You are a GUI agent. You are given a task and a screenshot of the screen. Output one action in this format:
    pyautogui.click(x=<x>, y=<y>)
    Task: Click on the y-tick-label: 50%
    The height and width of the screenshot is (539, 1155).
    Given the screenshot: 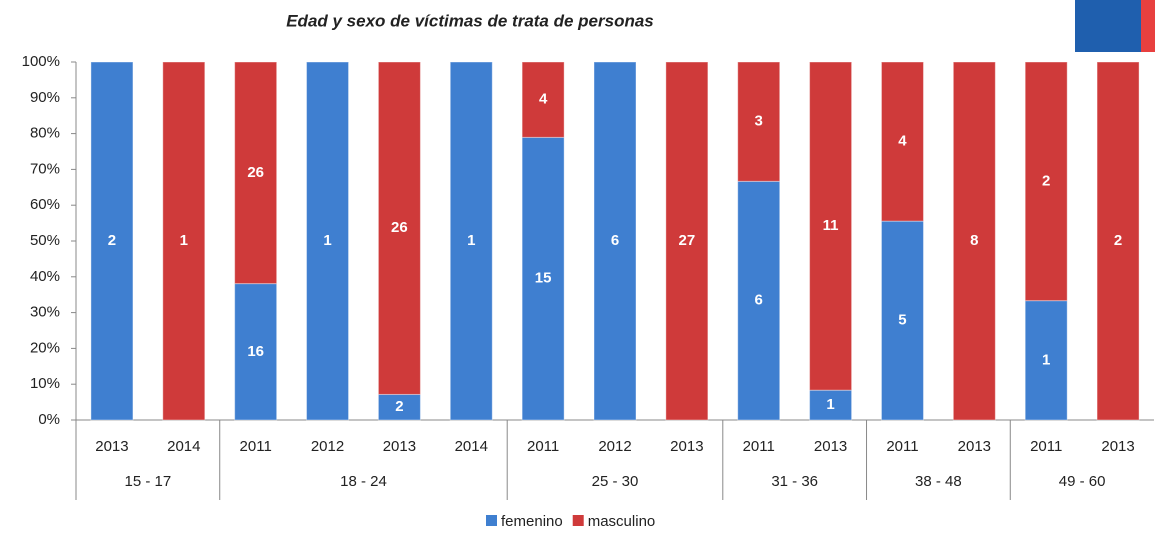 What is the action you would take?
    pyautogui.click(x=45, y=240)
    